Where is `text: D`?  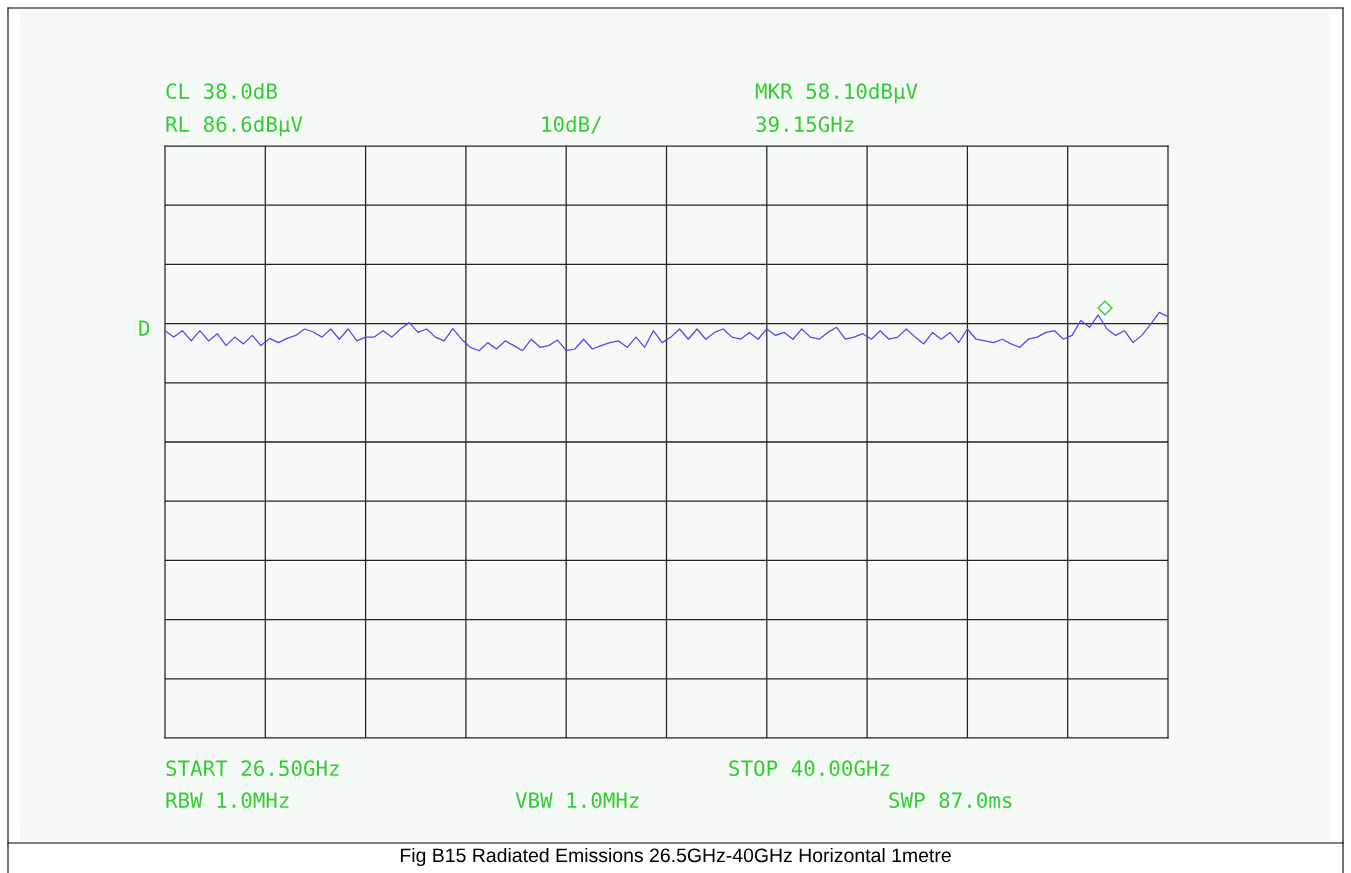 text: D is located at coordinates (144, 328).